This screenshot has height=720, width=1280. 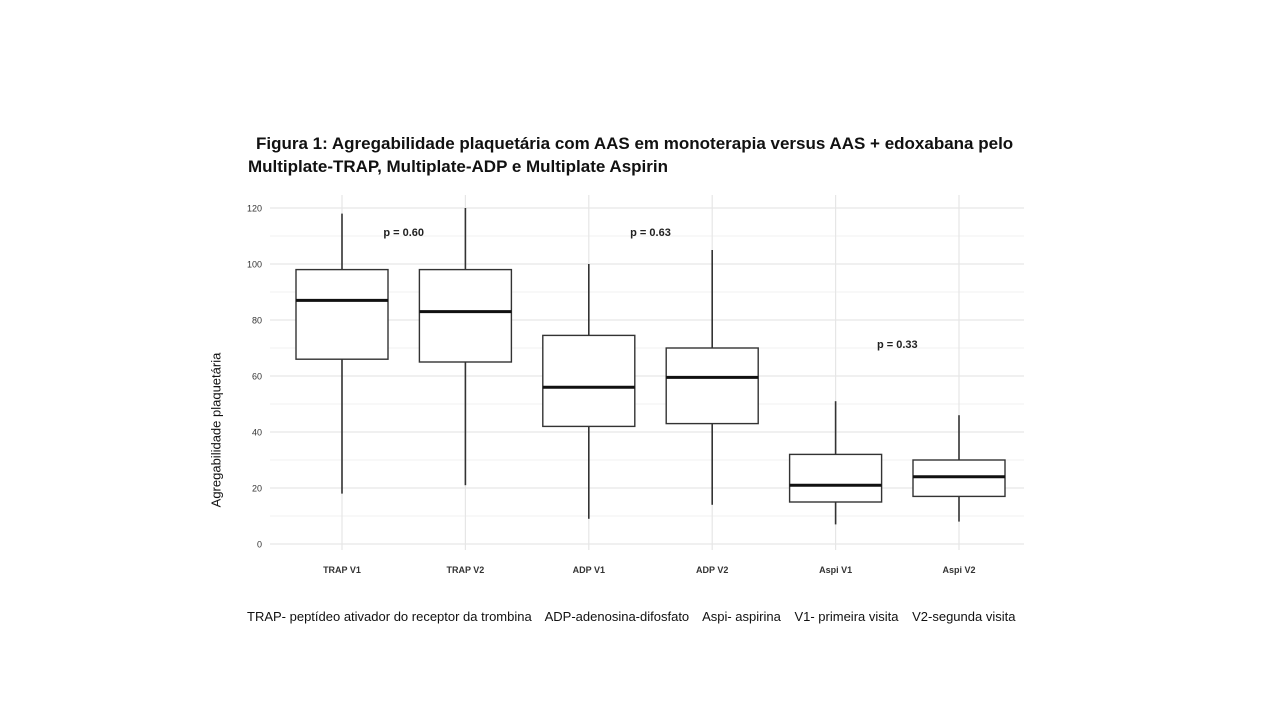 I want to click on footnote-adp: ADP-adenosina-difosfato, so click(x=617, y=616).